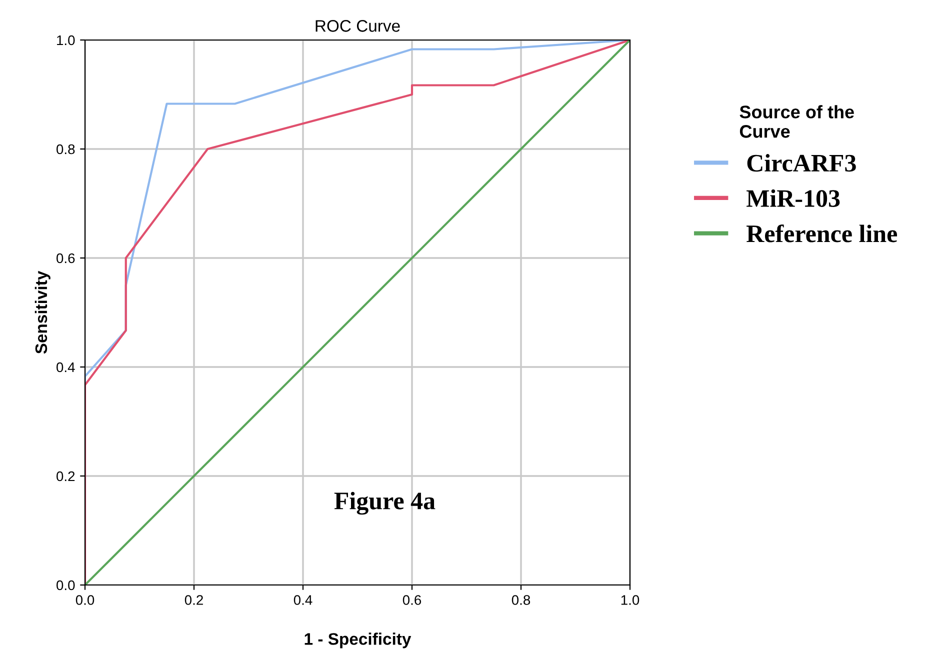  What do you see at coordinates (822, 233) in the screenshot?
I see `legend-label: Reference line` at bounding box center [822, 233].